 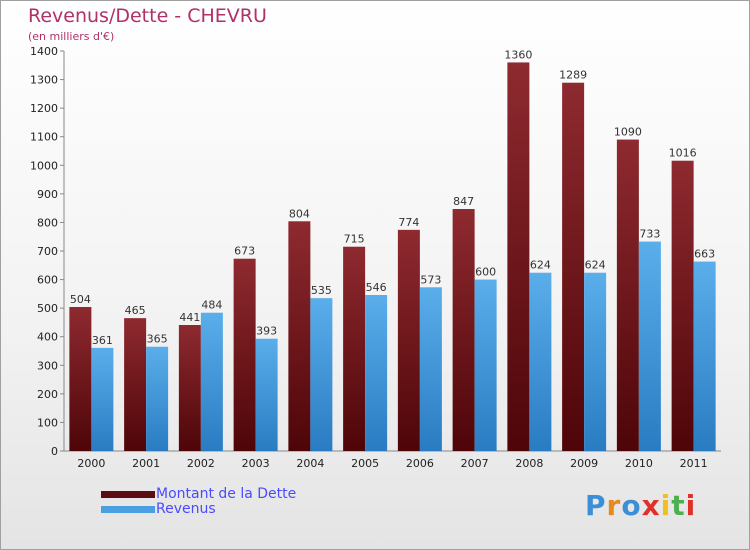 I want to click on data-label-debt: 1016, so click(x=683, y=153).